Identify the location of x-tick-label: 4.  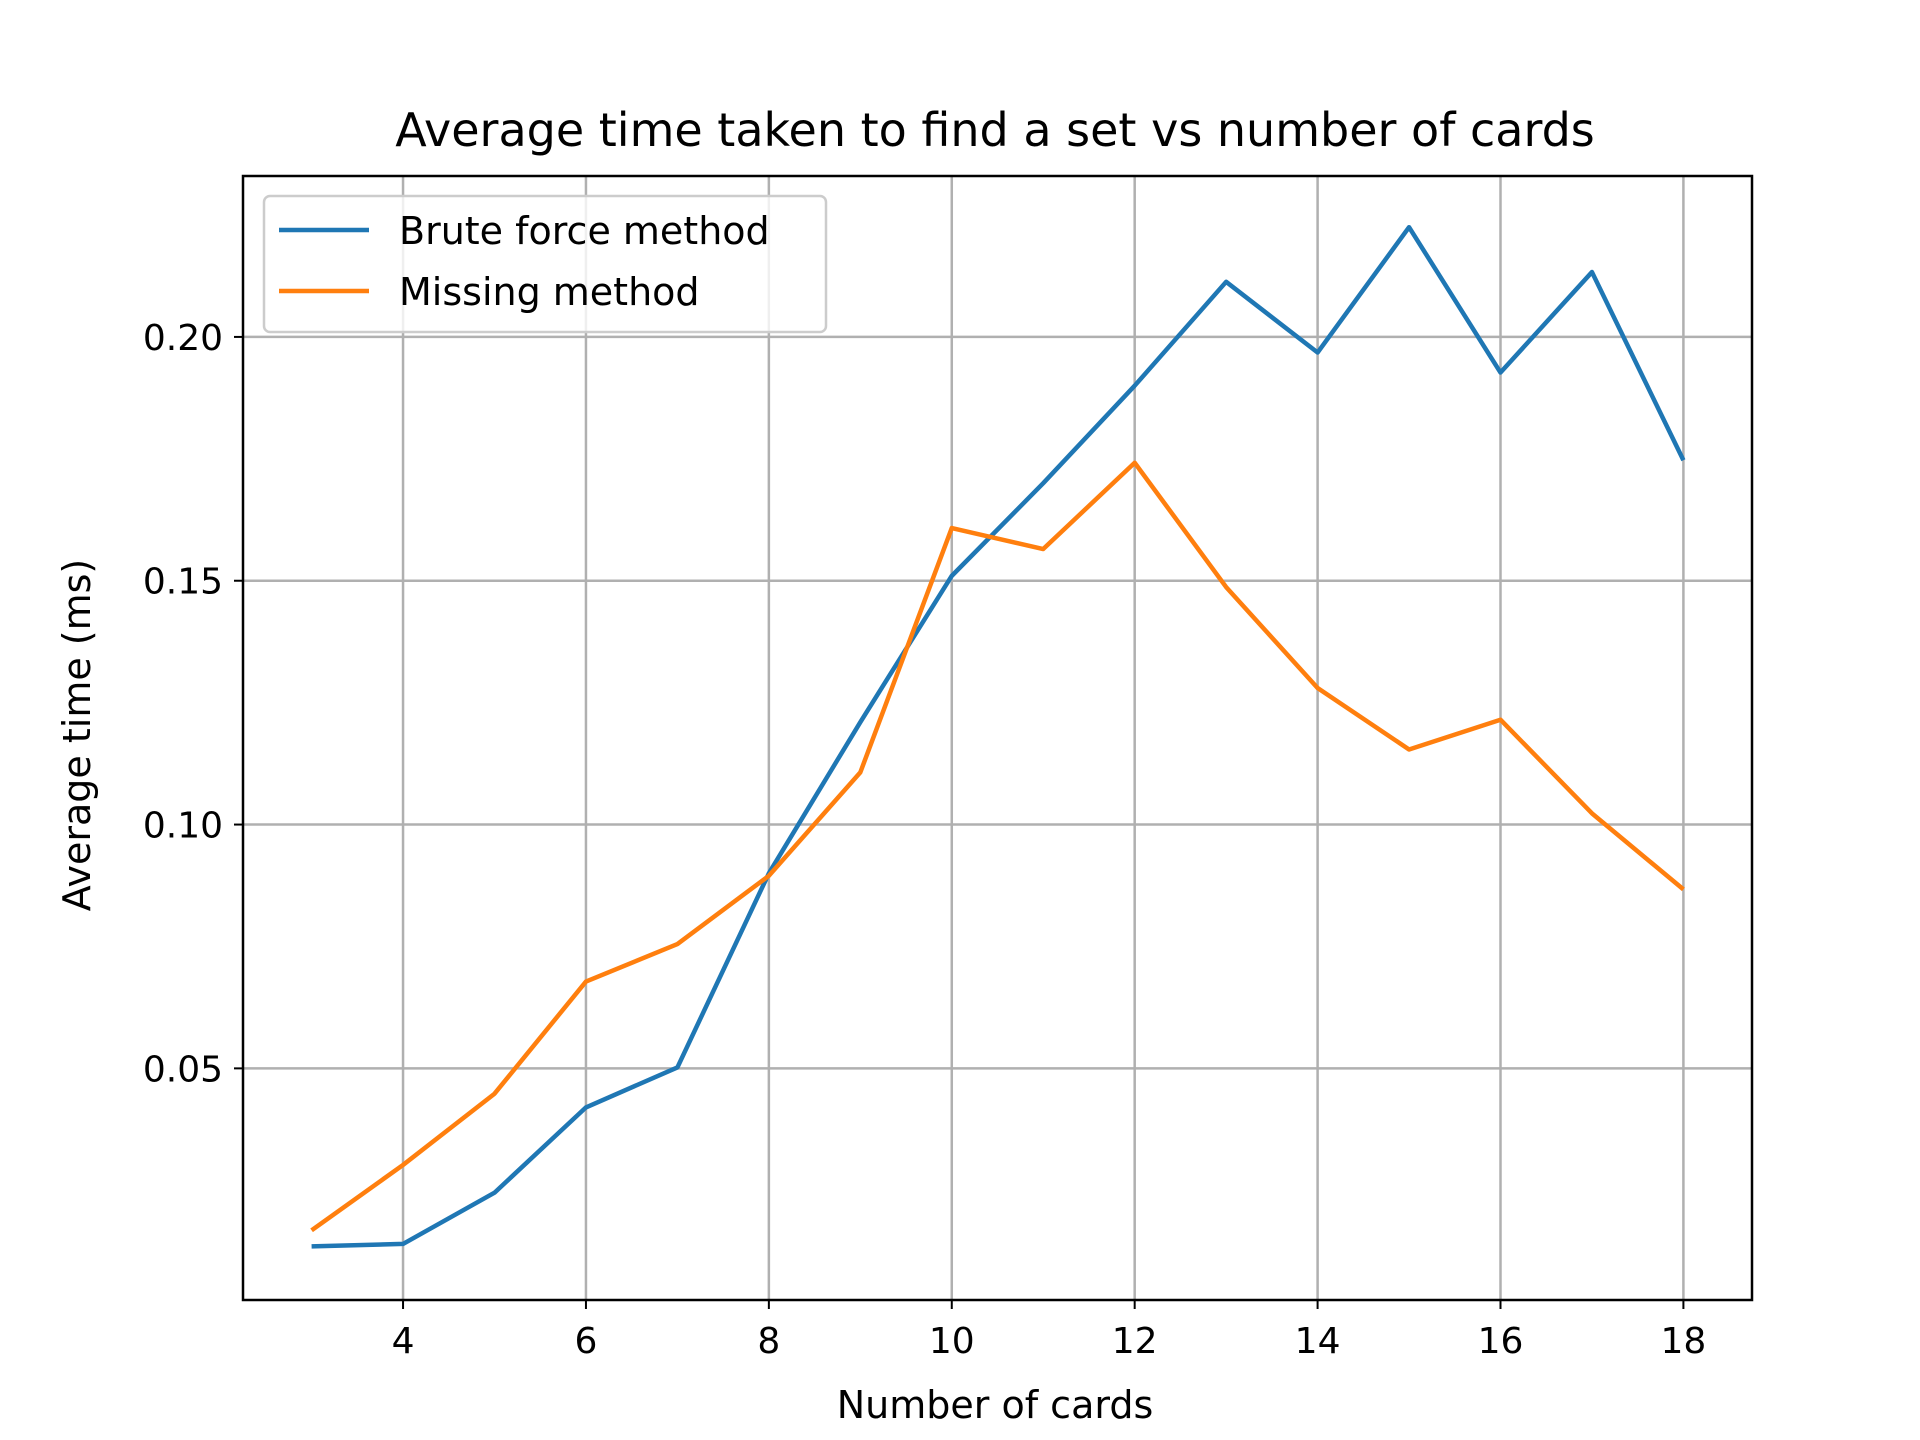
(403, 1341).